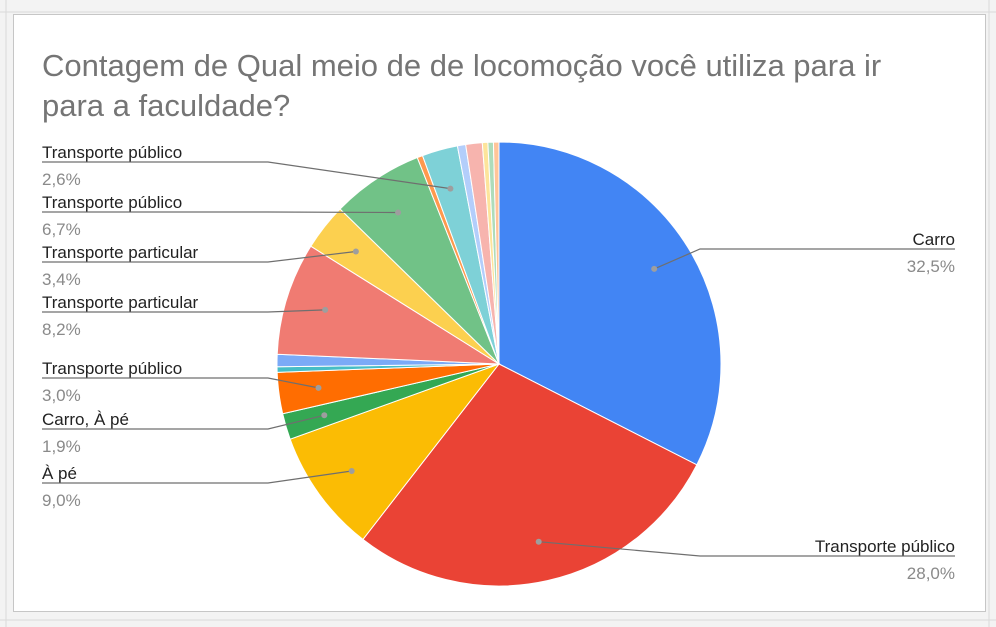 The height and width of the screenshot is (627, 996). Describe the element at coordinates (222, 216) in the screenshot. I see `slice-label-9: Transporte público 6,7%` at that location.